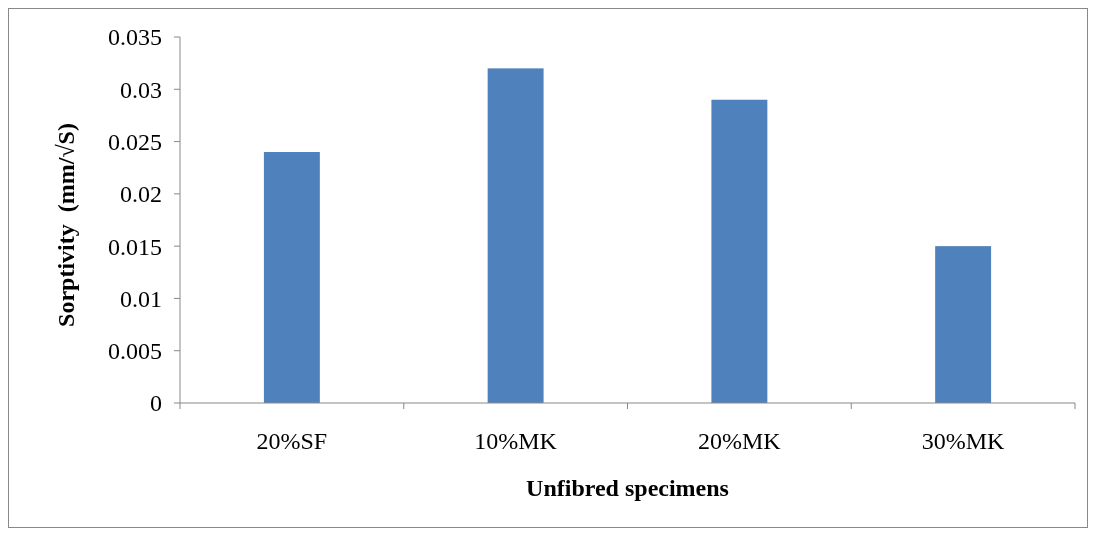 This screenshot has height=537, width=1096. I want to click on y-tick-label: 0.02, so click(141, 194).